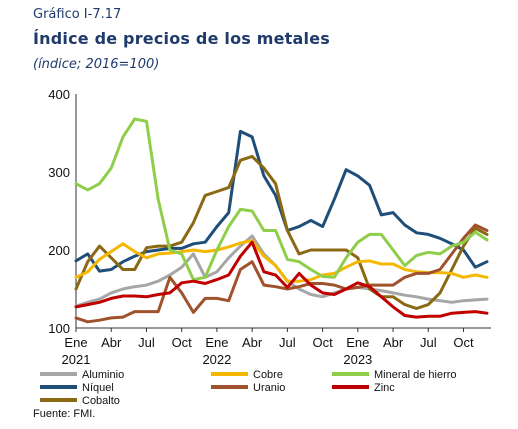 The height and width of the screenshot is (429, 518). What do you see at coordinates (384, 388) in the screenshot?
I see `legend-label: Zinc` at bounding box center [384, 388].